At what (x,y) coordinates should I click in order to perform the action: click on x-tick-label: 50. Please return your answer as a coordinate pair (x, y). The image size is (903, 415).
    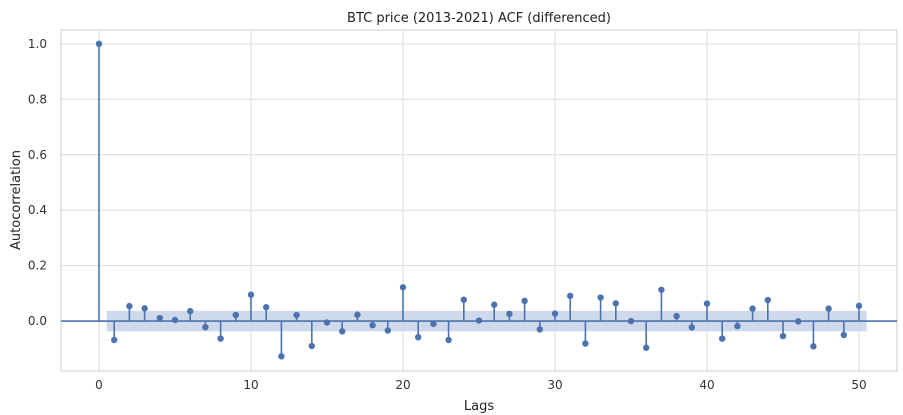
    Looking at the image, I should click on (858, 385).